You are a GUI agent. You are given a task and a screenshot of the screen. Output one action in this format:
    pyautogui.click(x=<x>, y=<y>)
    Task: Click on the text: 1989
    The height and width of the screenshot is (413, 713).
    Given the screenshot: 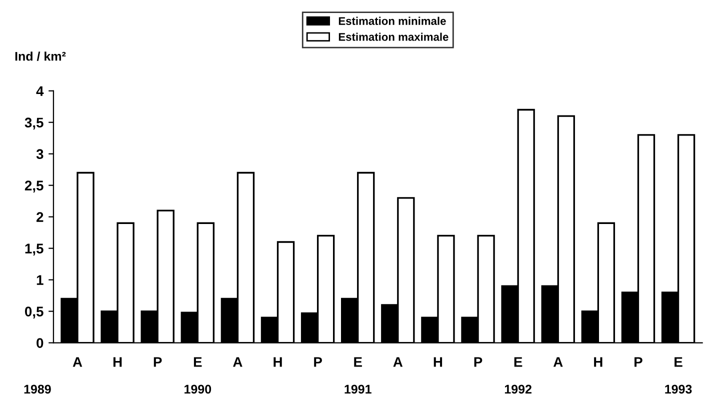 What is the action you would take?
    pyautogui.click(x=37, y=389)
    